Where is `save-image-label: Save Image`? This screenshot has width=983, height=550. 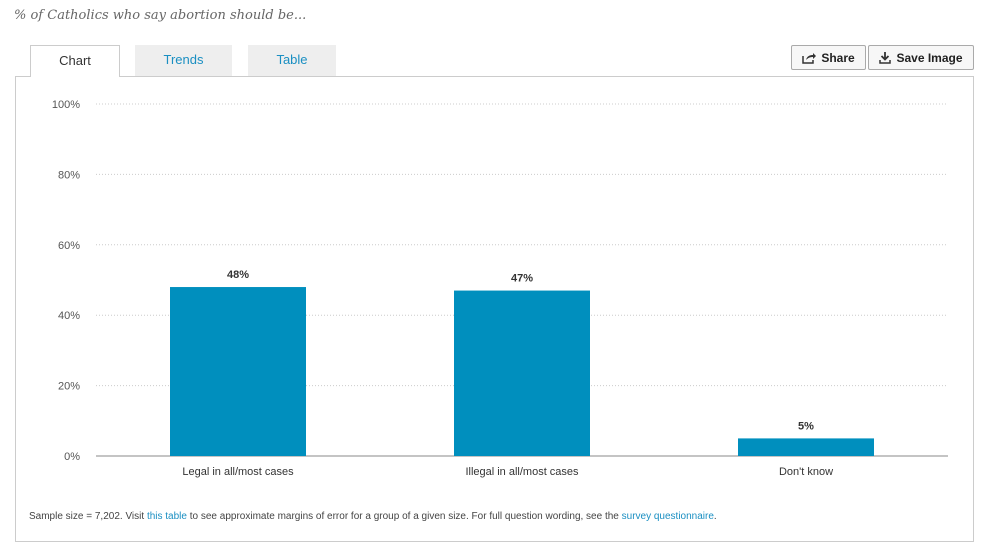
save-image-label: Save Image is located at coordinates (929, 57).